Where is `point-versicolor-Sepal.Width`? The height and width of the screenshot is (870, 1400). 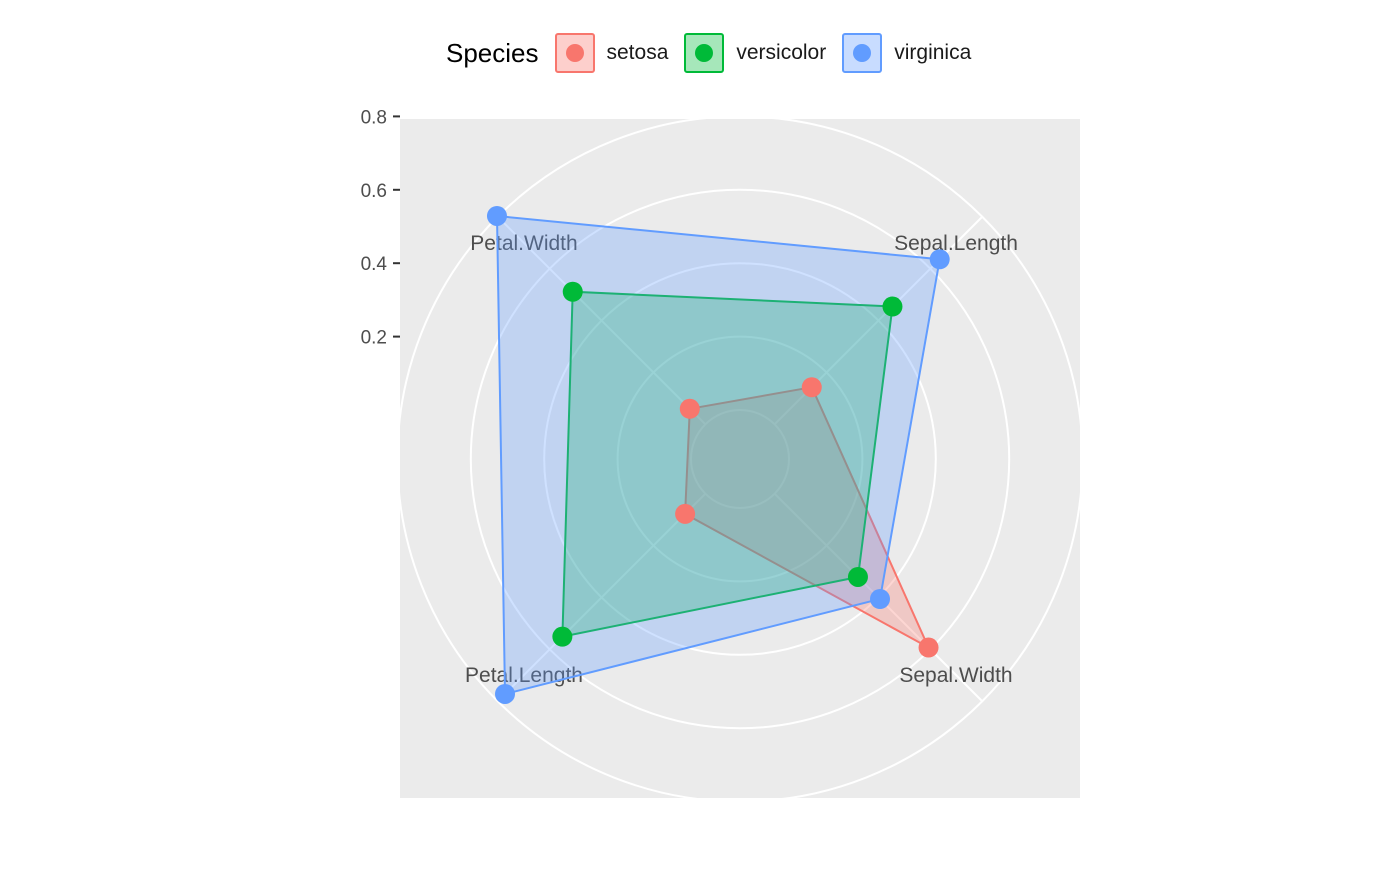
point-versicolor-Sepal.Width is located at coordinates (857, 576).